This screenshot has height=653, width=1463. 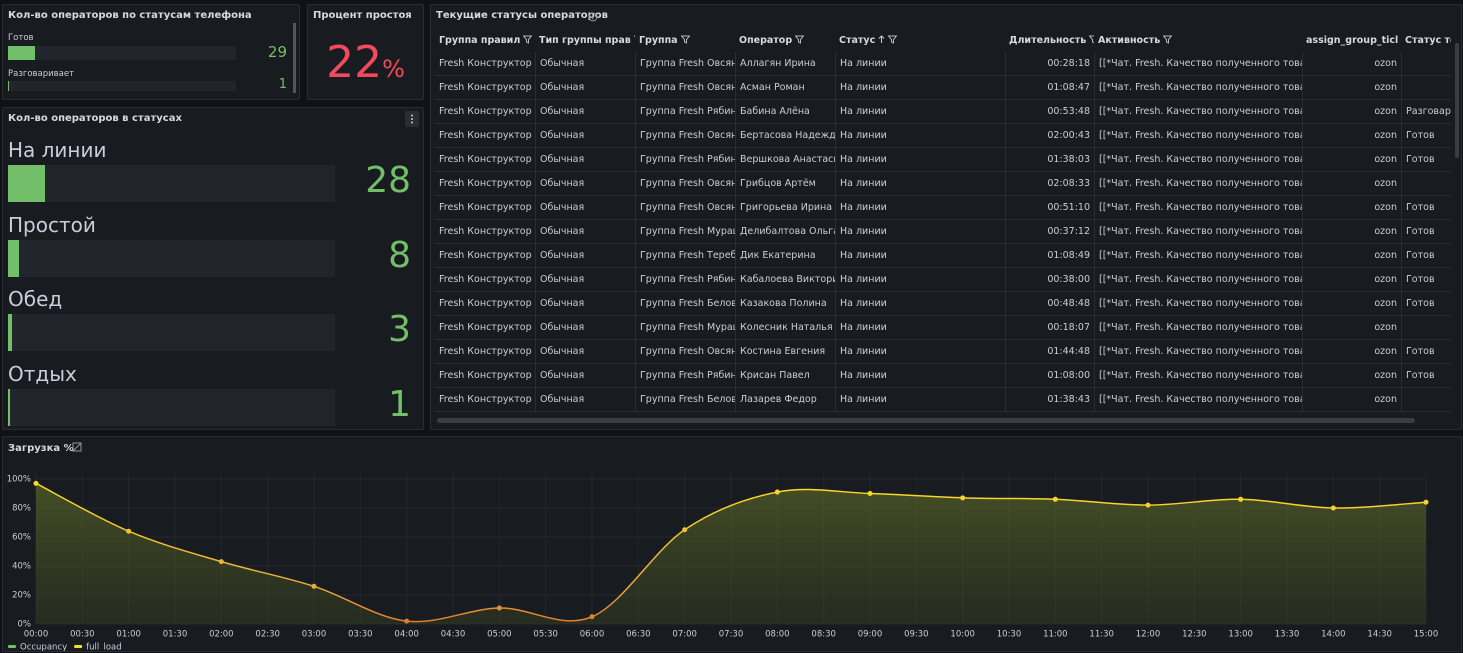 I want to click on table-cell: Бабина Алёна, so click(x=785, y=112).